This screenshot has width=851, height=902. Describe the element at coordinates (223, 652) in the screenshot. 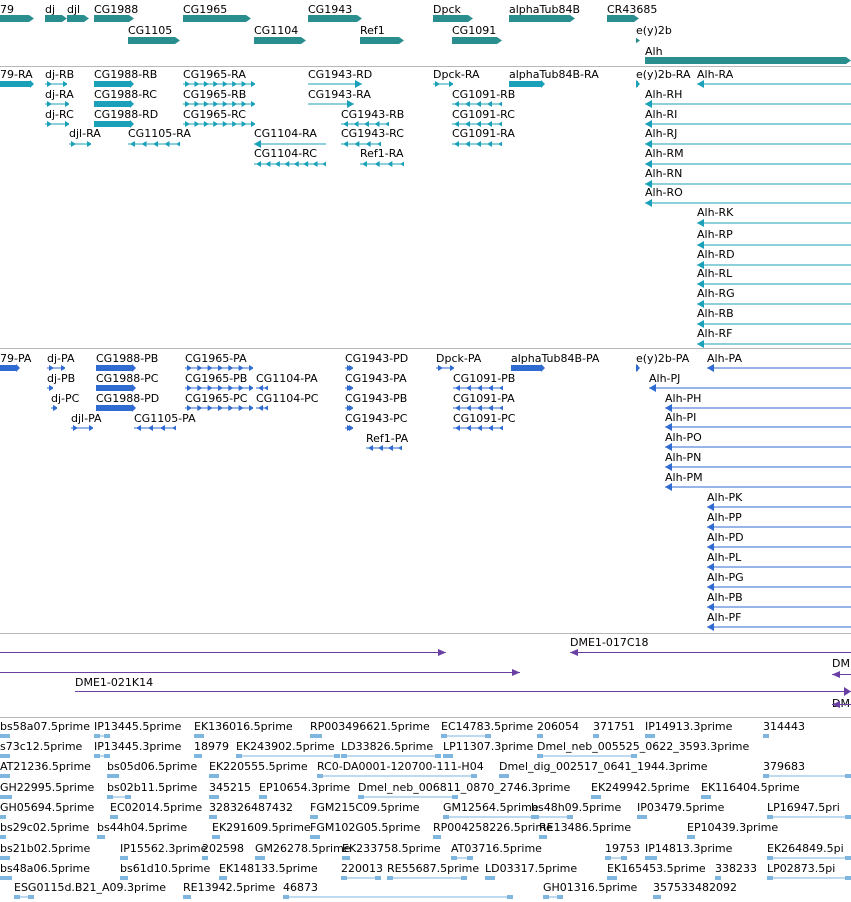

I see `clone-glyph` at that location.